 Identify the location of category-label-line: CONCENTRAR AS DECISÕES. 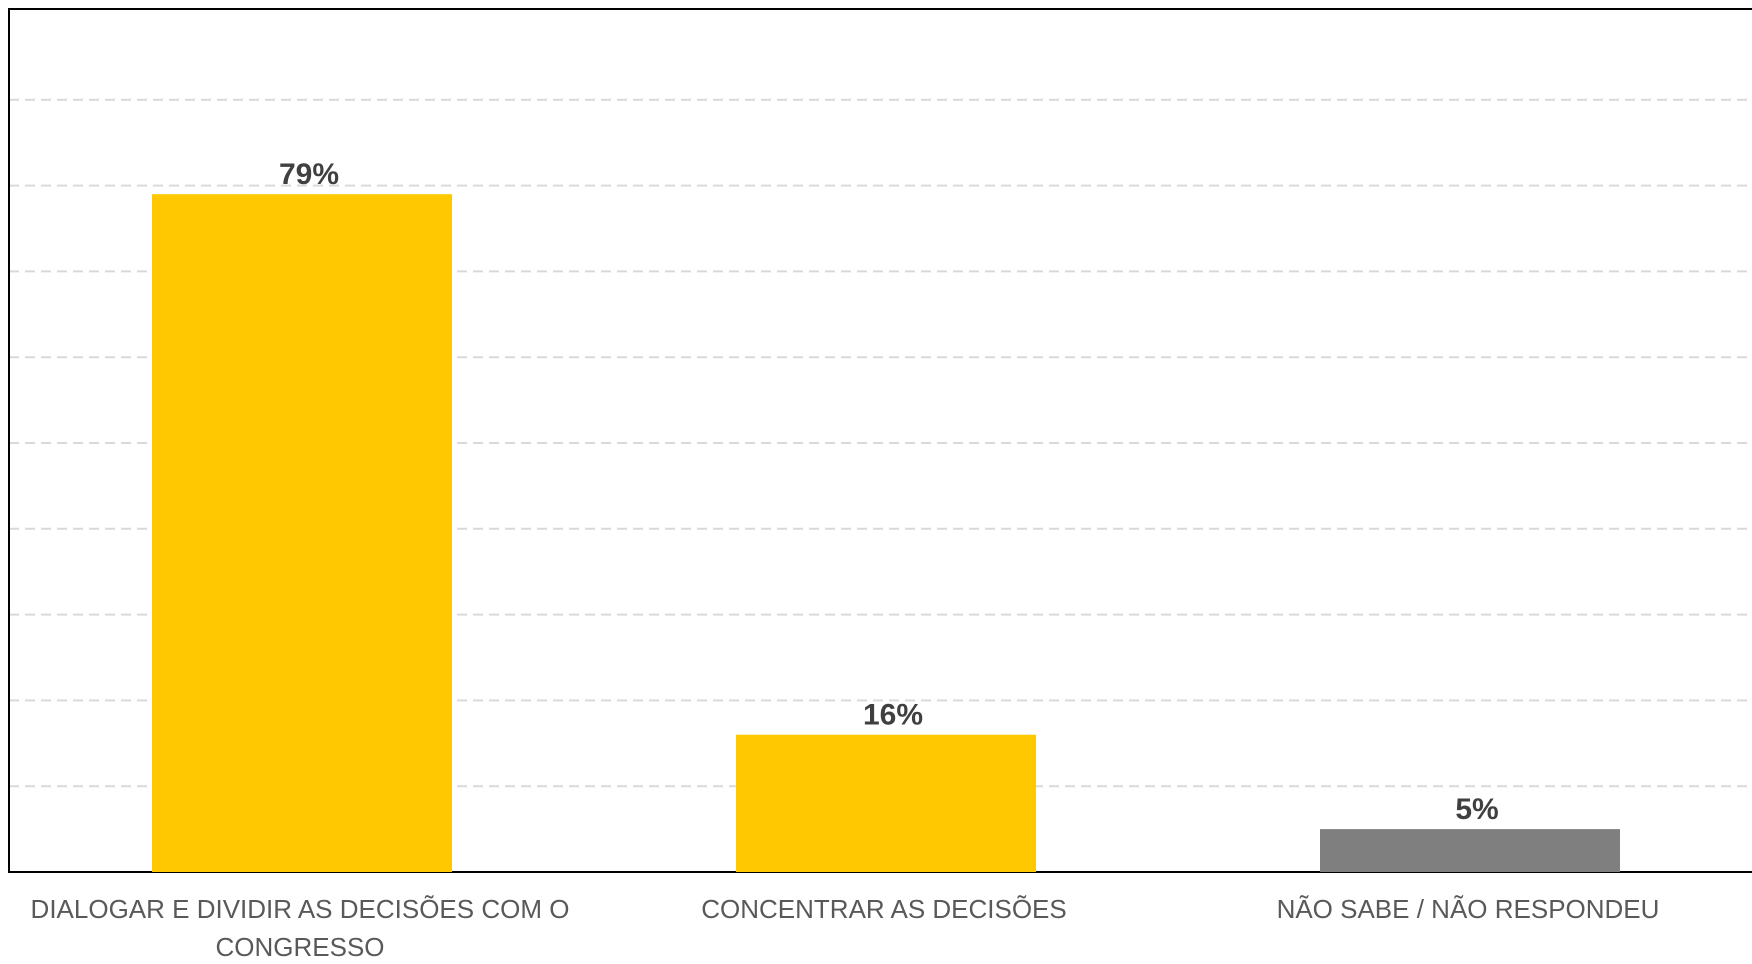
(884, 909).